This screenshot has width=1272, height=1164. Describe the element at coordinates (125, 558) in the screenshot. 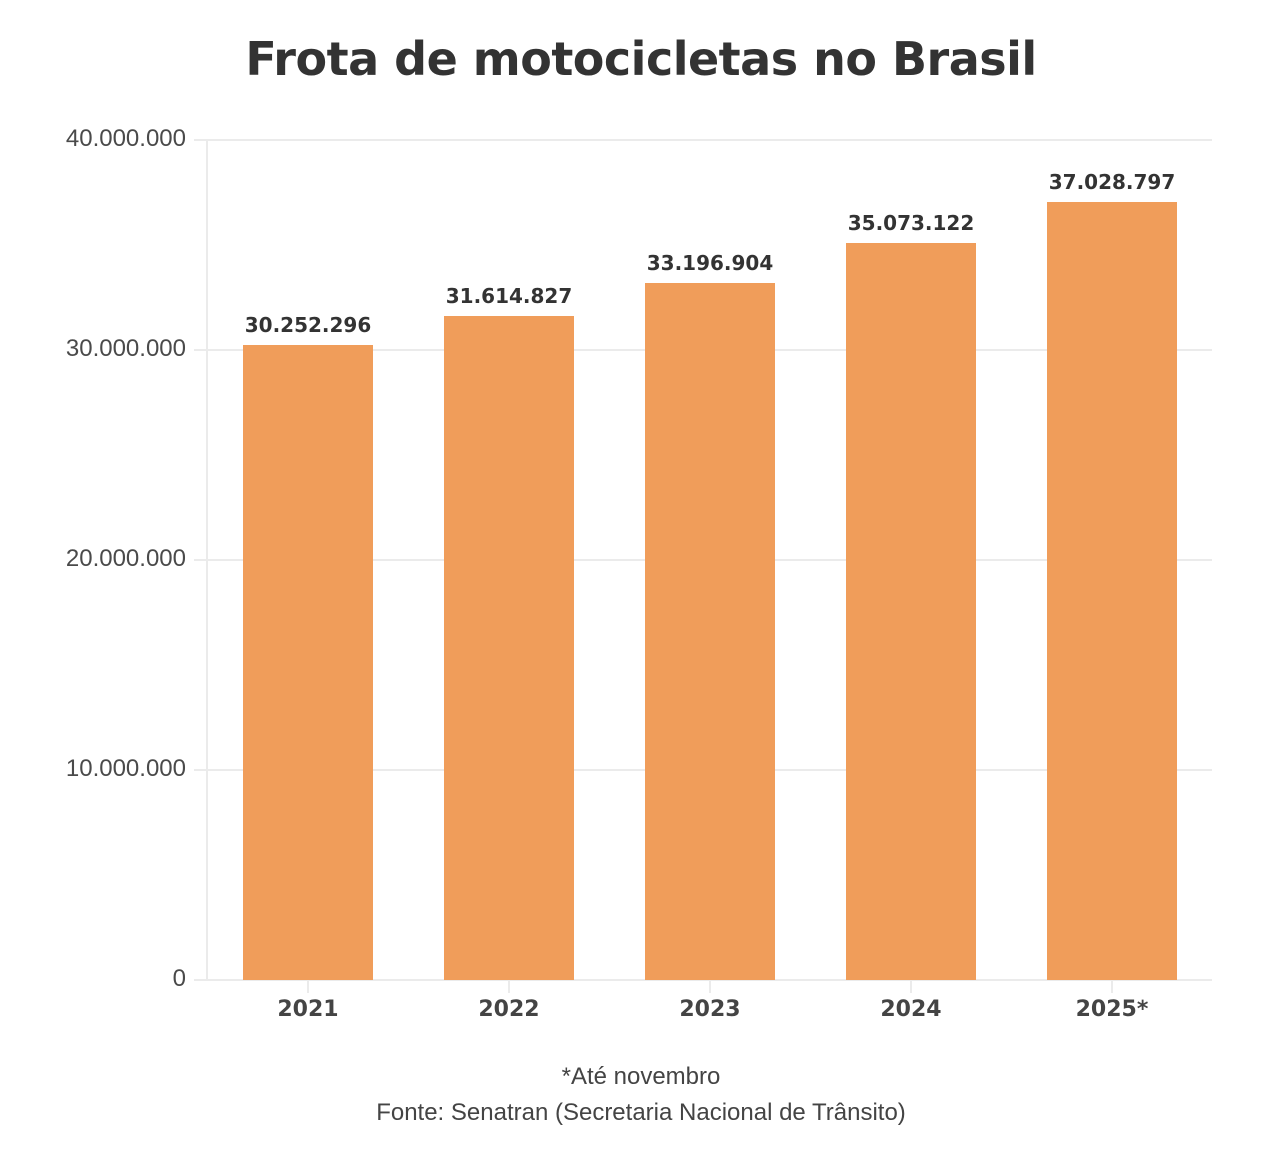

I see `y-tick-label: 20.000.000` at that location.